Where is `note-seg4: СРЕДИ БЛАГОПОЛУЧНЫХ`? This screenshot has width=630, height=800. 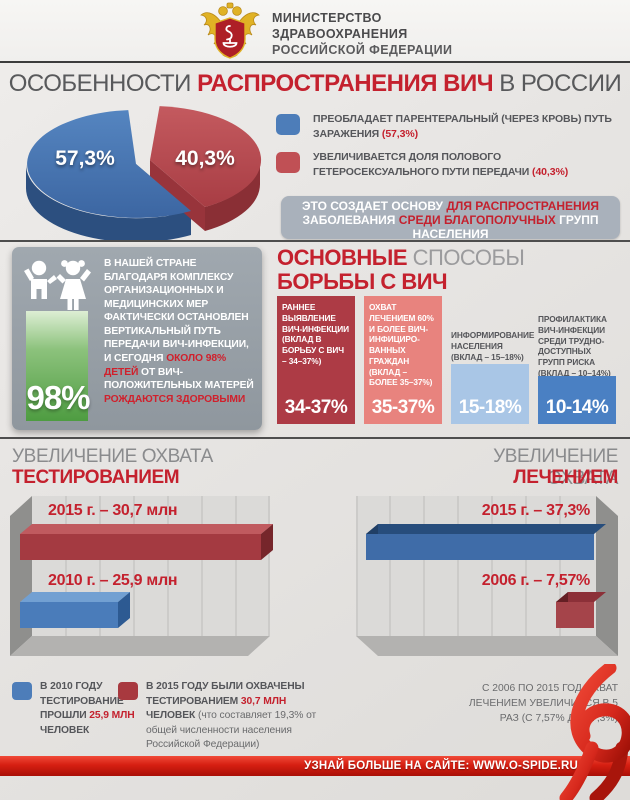 note-seg4: СРЕДИ БЛАГОПОЛУЧНЫХ is located at coordinates (479, 220).